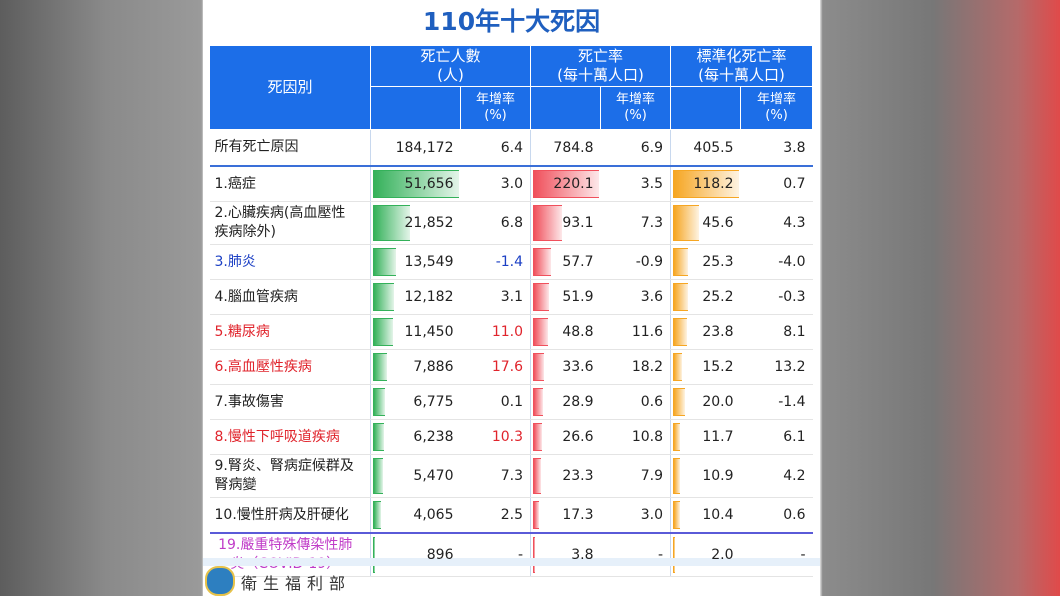 This screenshot has width=1060, height=596. I want to click on cause-name: 19.嚴重特殊傳染性肺炎（COVID-19）, so click(290, 554).